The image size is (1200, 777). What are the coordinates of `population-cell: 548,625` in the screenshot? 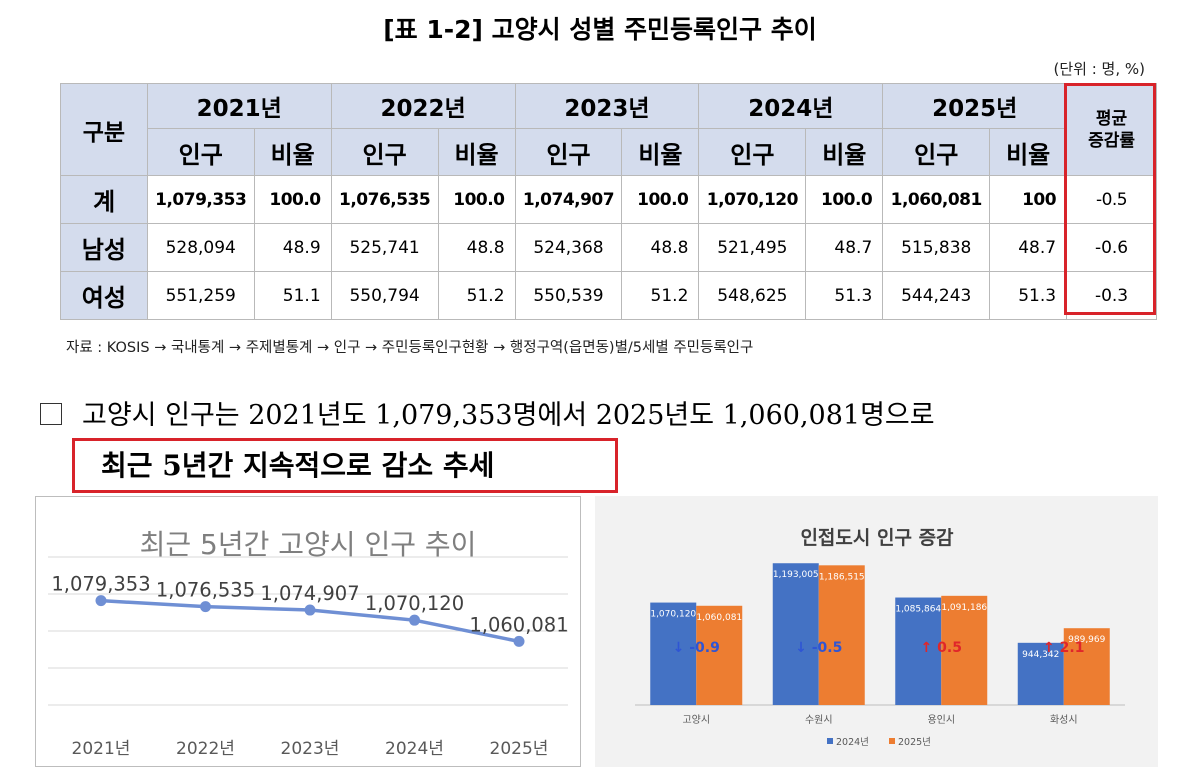 It's located at (752, 295).